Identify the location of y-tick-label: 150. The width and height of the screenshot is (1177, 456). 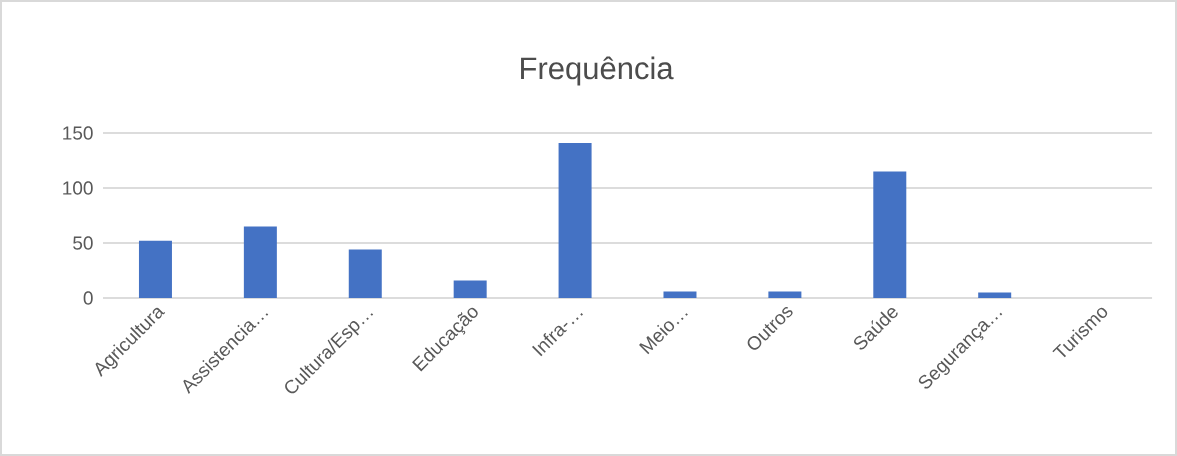
(78, 133).